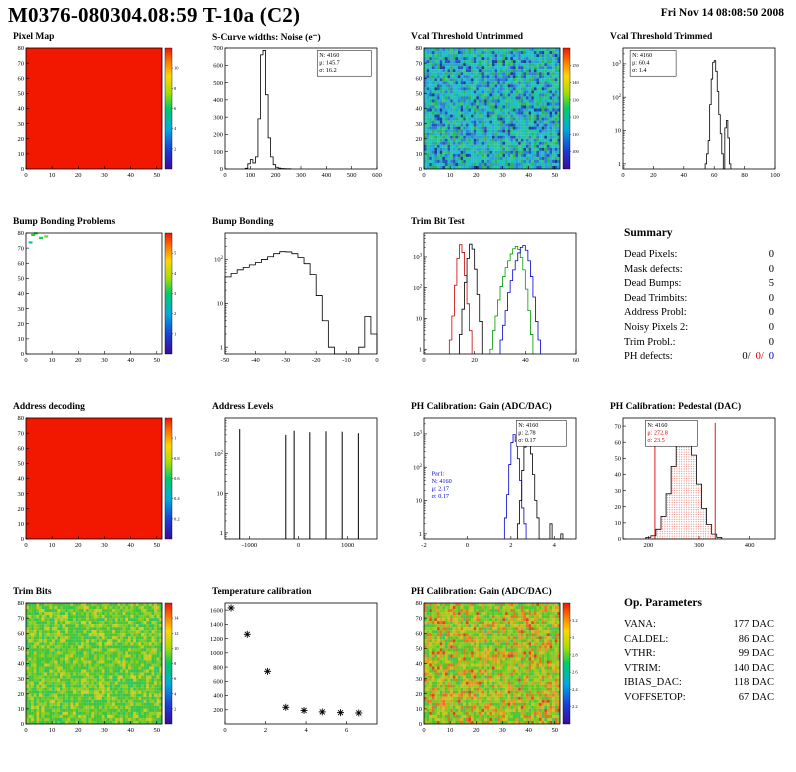 This screenshot has width=796, height=772. What do you see at coordinates (32, 592) in the screenshot?
I see `plot-title-trim-bits-map: Trim Bits` at bounding box center [32, 592].